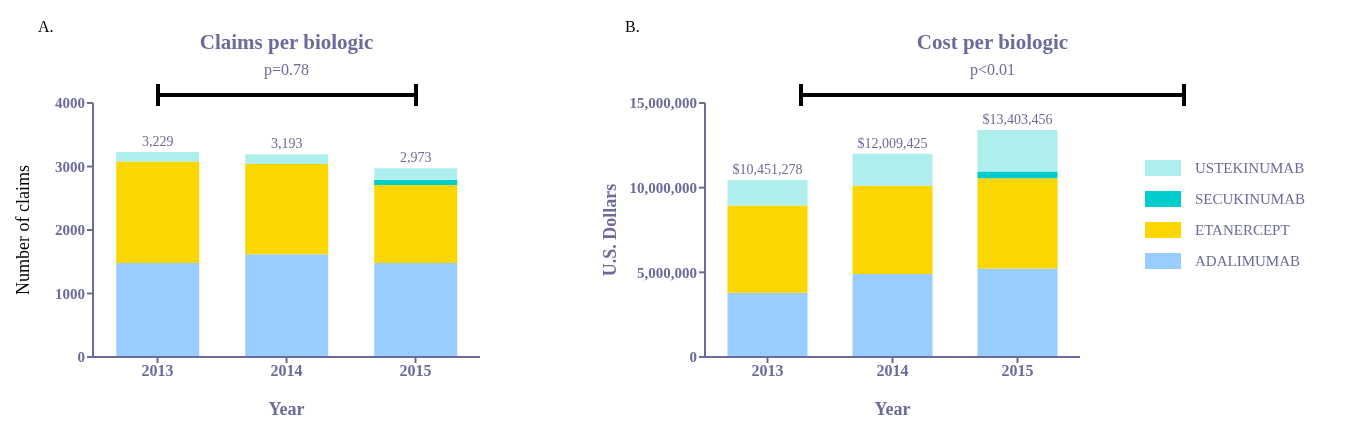  Describe the element at coordinates (632, 27) in the screenshot. I see `text: B.` at that location.